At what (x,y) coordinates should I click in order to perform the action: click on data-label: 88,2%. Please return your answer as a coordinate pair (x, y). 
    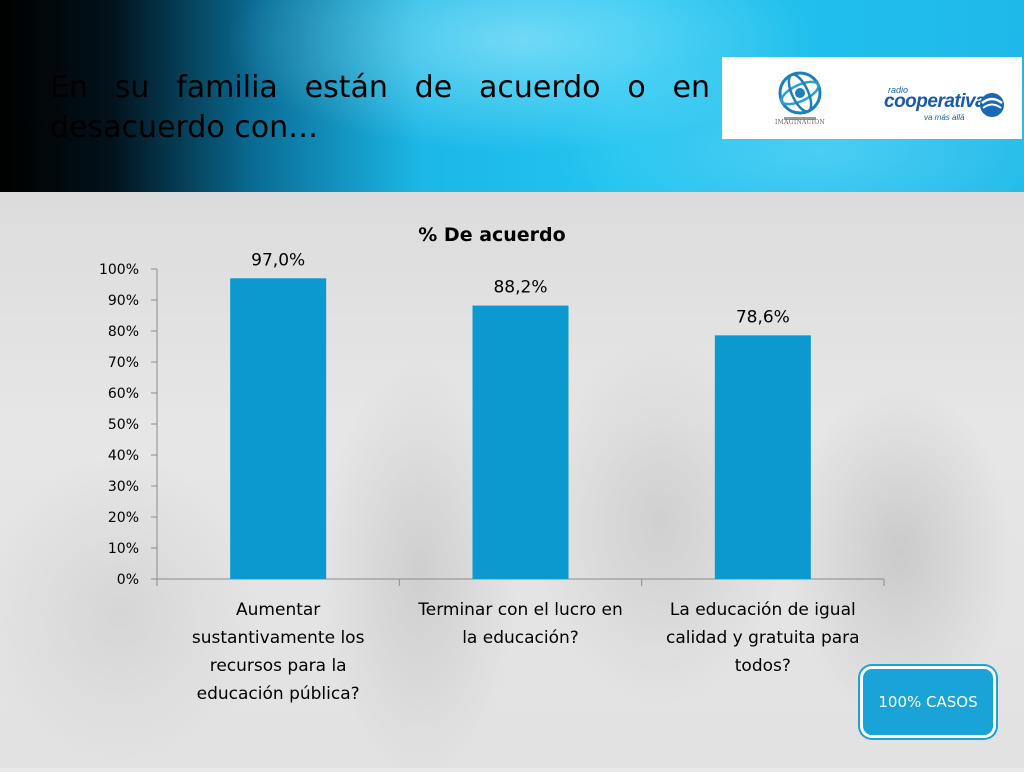
    Looking at the image, I should click on (520, 288).